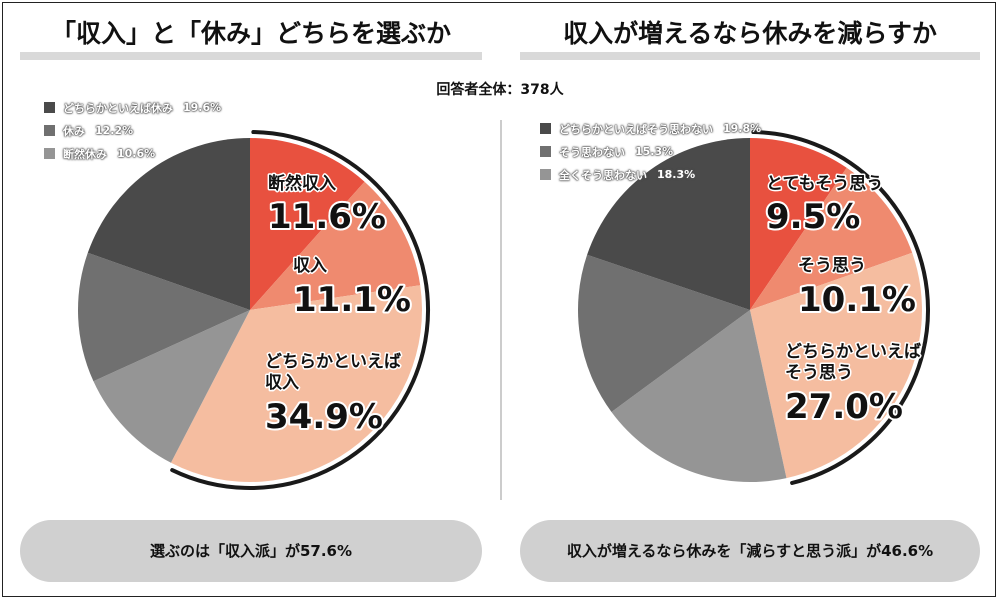  What do you see at coordinates (742, 128) in the screenshot?
I see `right-legend-value-0: 19.8%` at bounding box center [742, 128].